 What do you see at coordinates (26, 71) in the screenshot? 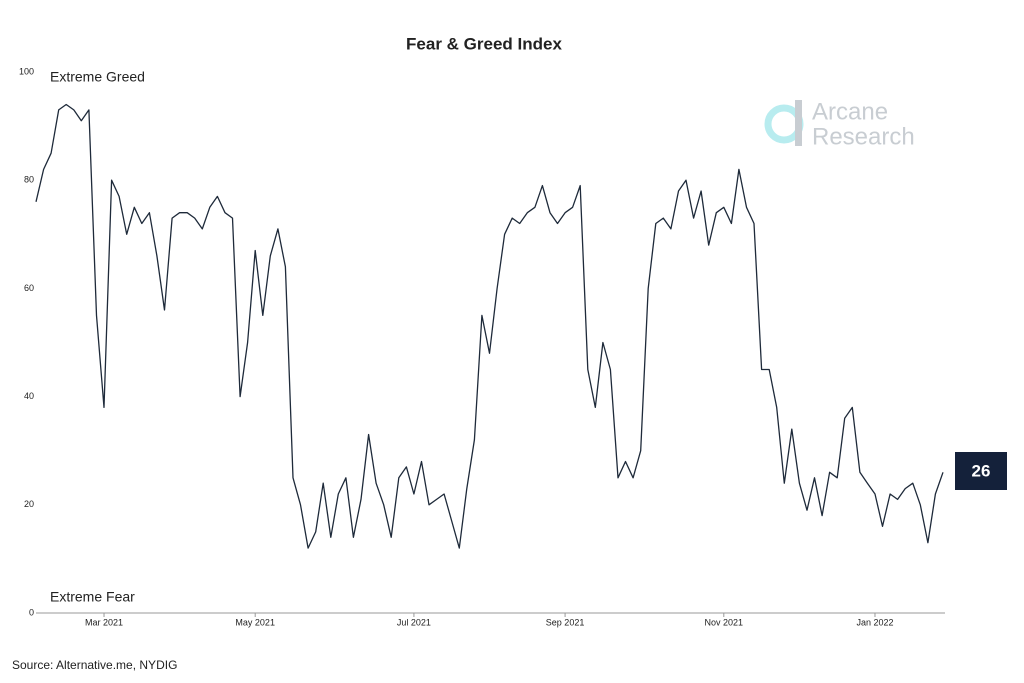
I see `y-tick-label: 100` at bounding box center [26, 71].